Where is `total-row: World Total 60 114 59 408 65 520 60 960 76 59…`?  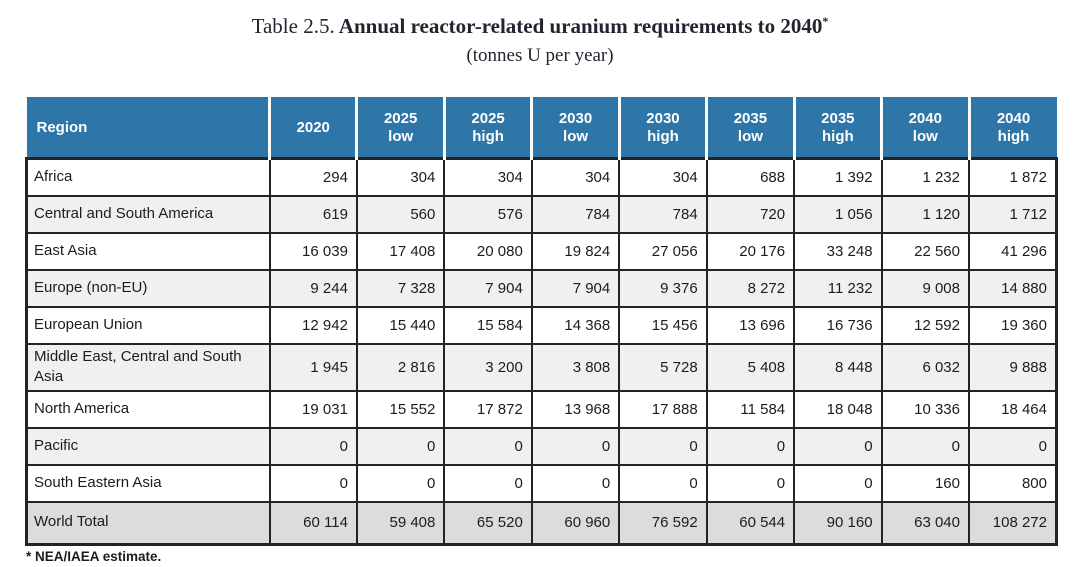 total-row: World Total 60 114 59 408 65 520 60 960 76 59… is located at coordinates (541, 523).